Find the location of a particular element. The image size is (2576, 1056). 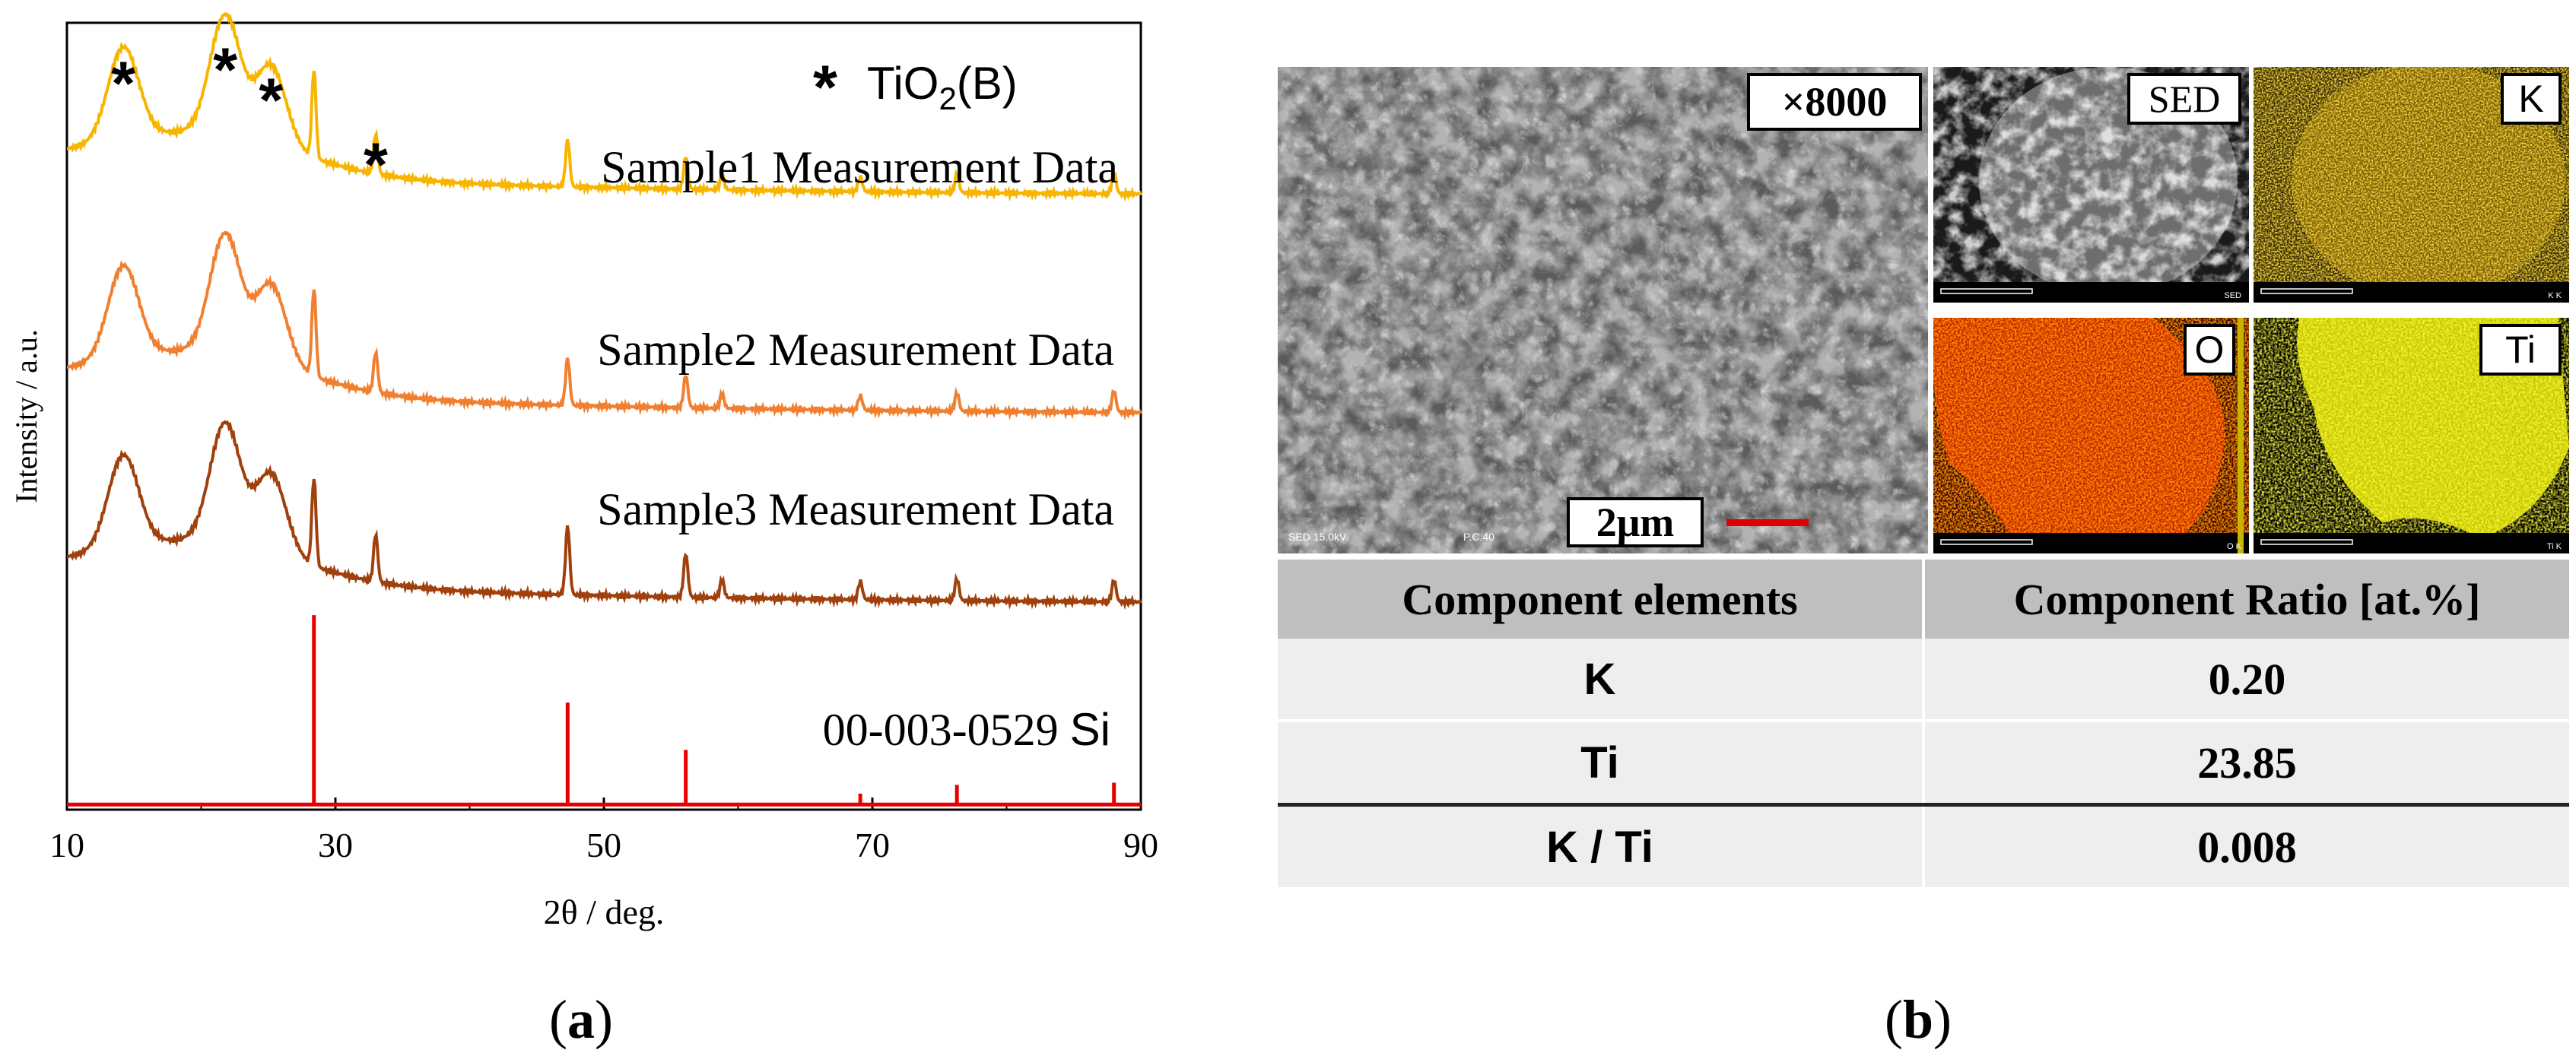

x-axis-label: 2θ / deg. is located at coordinates (604, 912).